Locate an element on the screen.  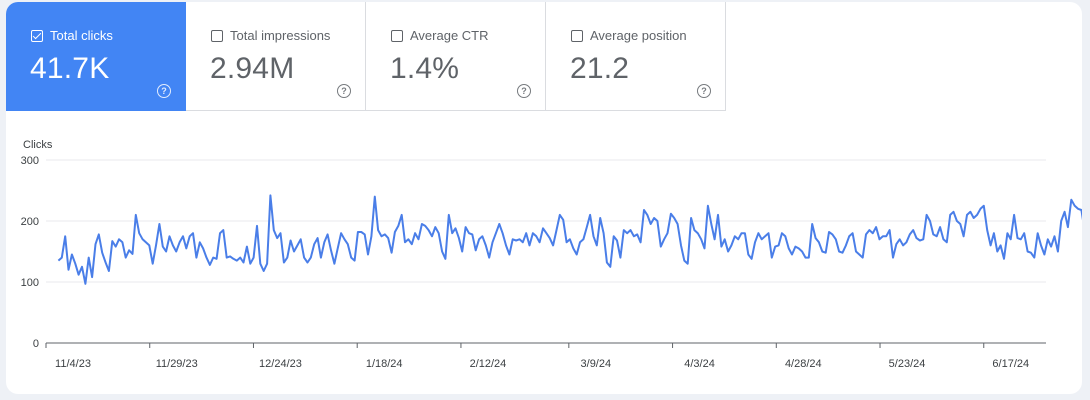
metric-header: Total impressions is located at coordinates (270, 35).